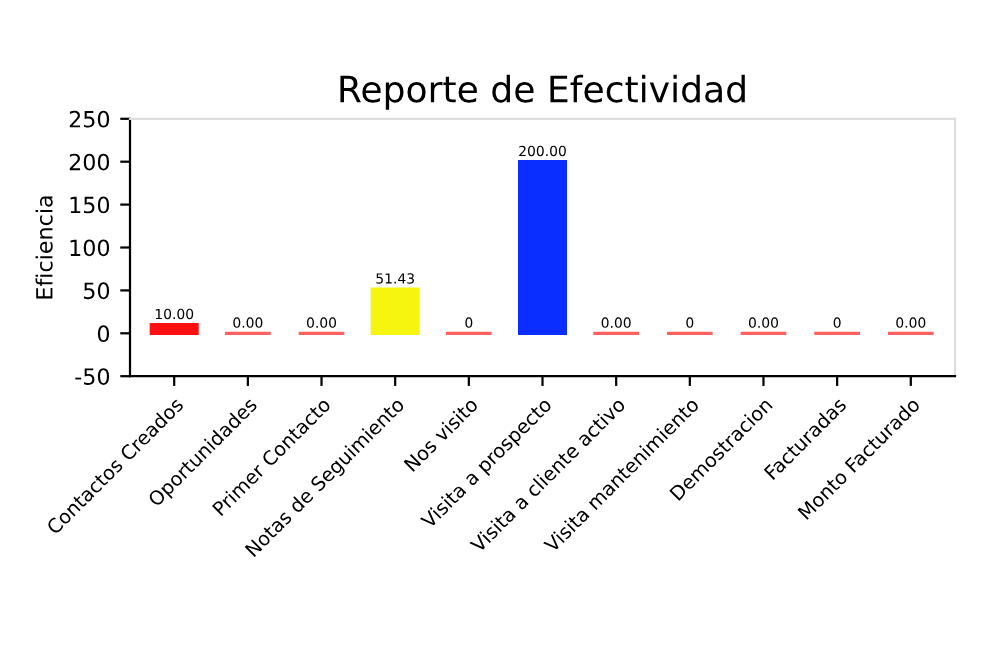 This screenshot has height=660, width=1000. Describe the element at coordinates (103, 334) in the screenshot. I see `y-tick-label: 0` at that location.